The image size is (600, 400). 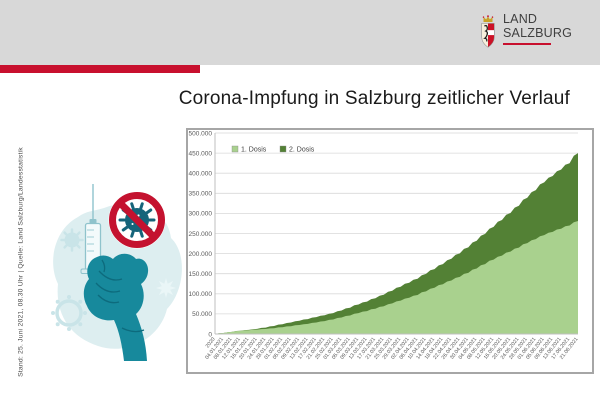 I want to click on no-virus-sign, so click(x=137, y=220).